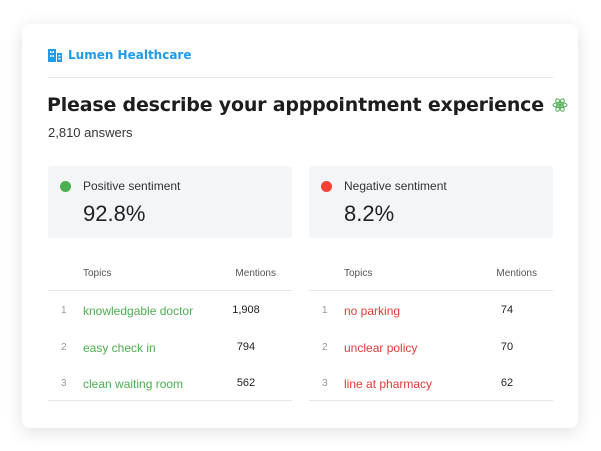 This screenshot has width=601, height=451. What do you see at coordinates (395, 186) in the screenshot?
I see `negative-label: Negative sentiment` at bounding box center [395, 186].